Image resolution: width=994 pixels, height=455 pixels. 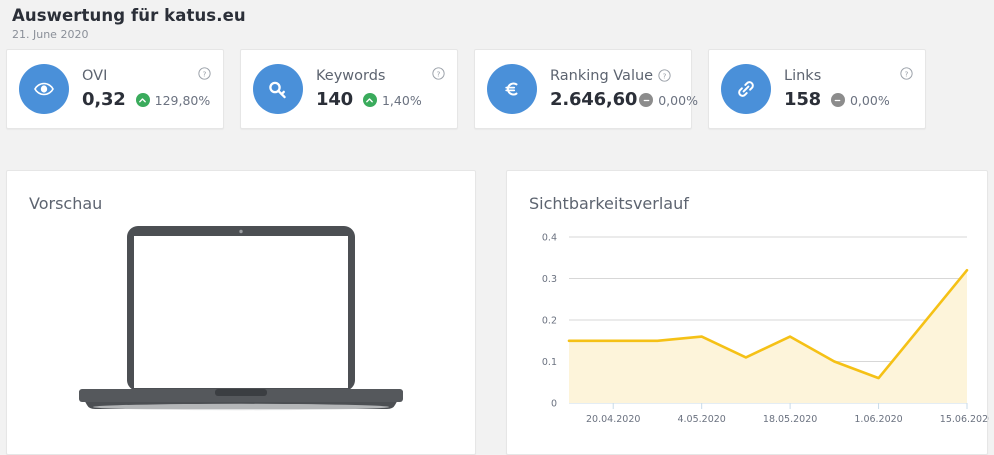 What do you see at coordinates (549, 362) in the screenshot?
I see `y-axis-tick-label: 0.1` at bounding box center [549, 362].